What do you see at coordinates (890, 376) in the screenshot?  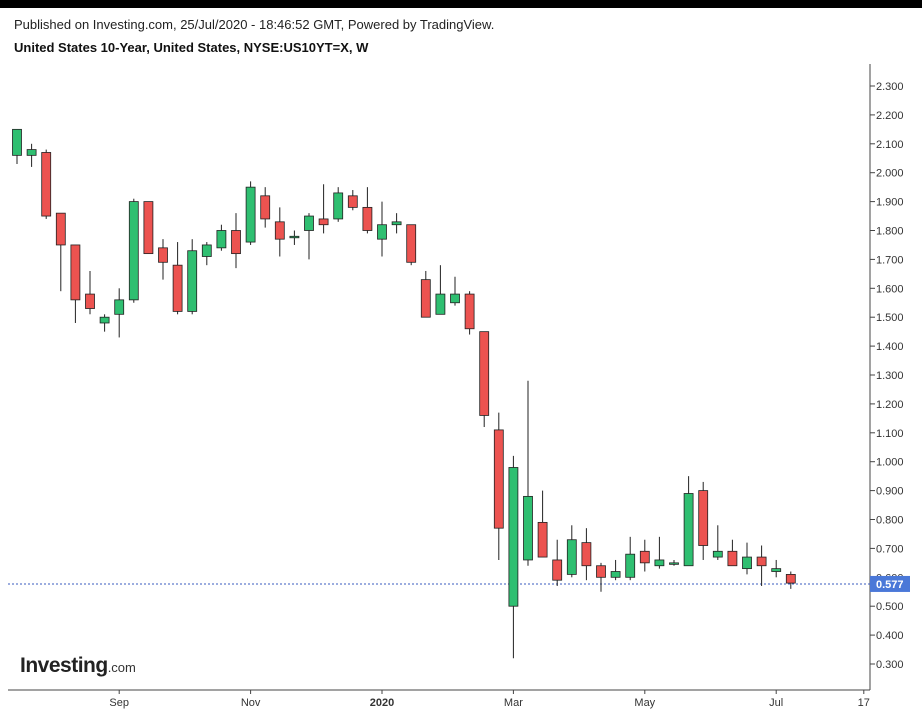 I see `y-tick-label: 1.300` at bounding box center [890, 376].